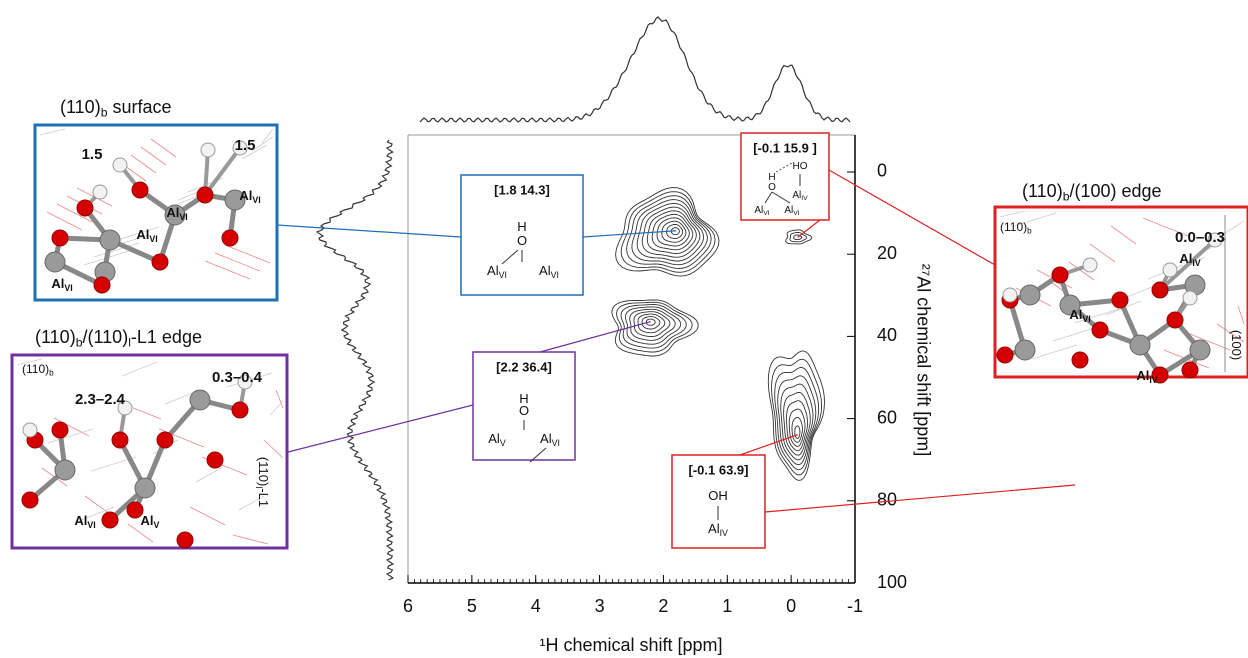  Describe the element at coordinates (887, 500) in the screenshot. I see `y-tick-label: 80` at that location.